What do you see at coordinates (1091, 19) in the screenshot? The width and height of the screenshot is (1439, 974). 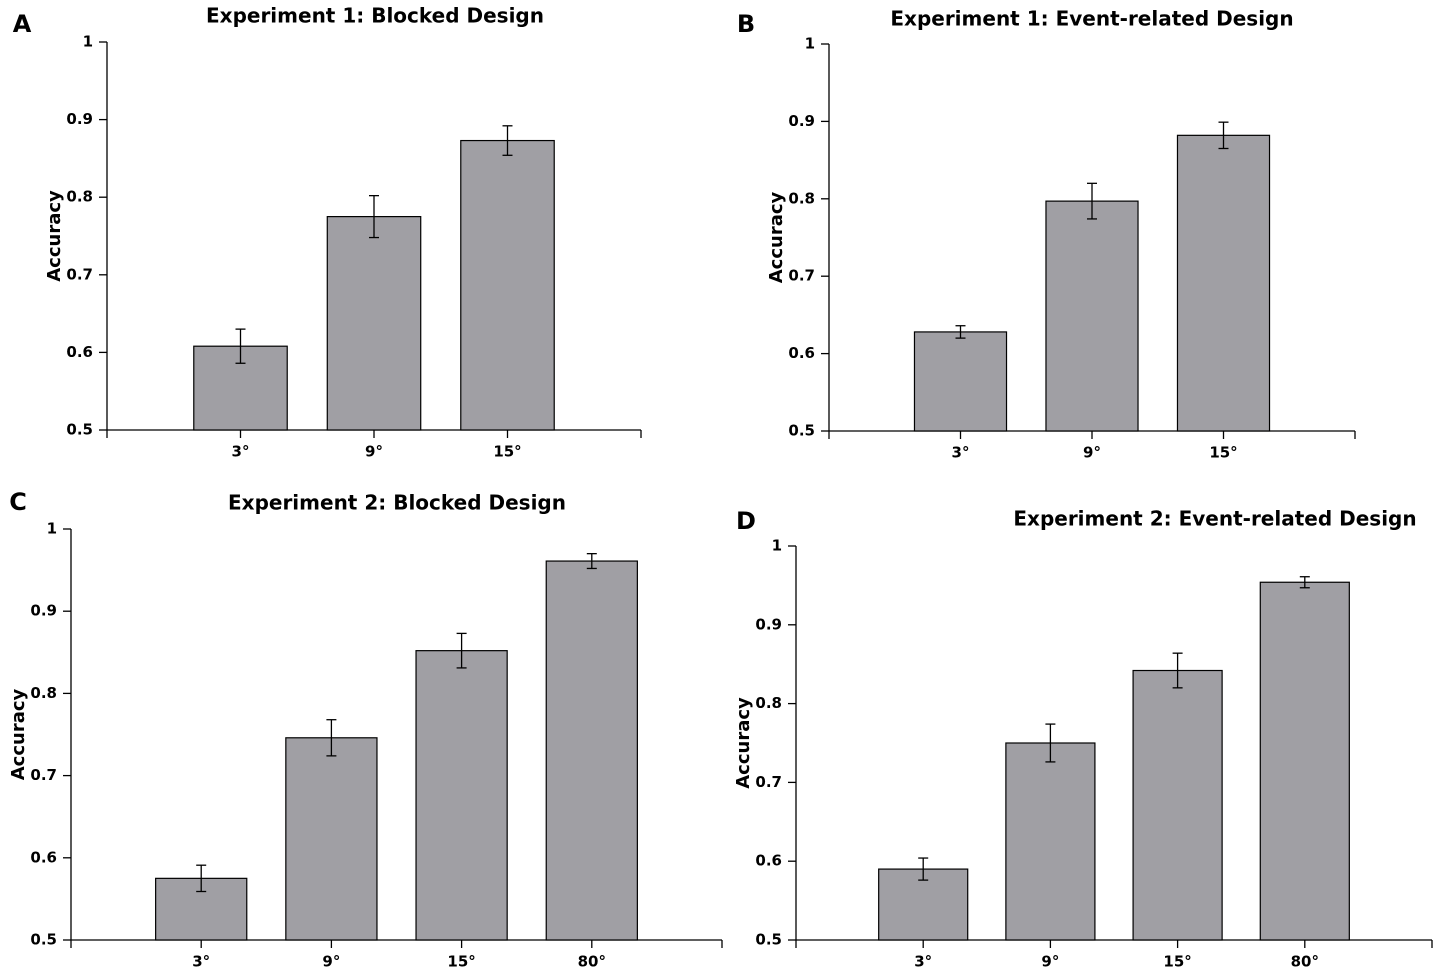 I see `chart-title: Experiment 1: Event-related Design` at bounding box center [1091, 19].